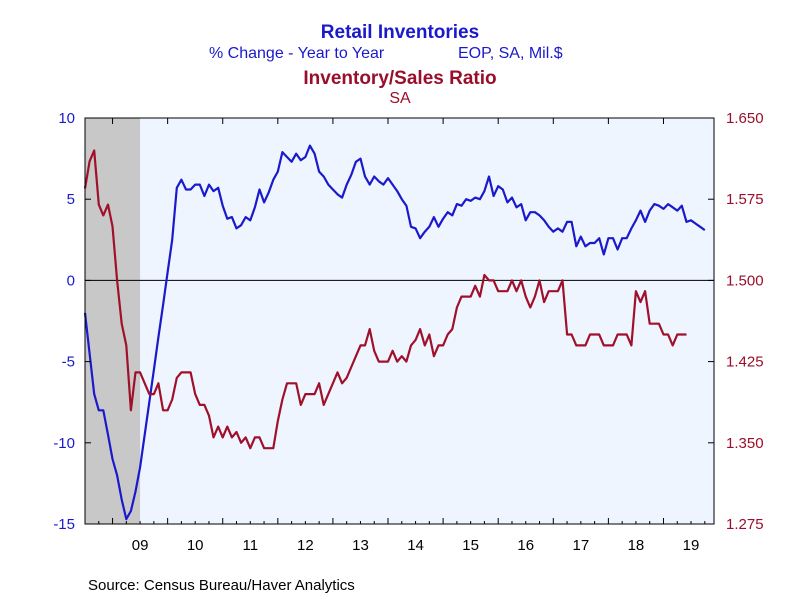 This screenshot has height=600, width=800. What do you see at coordinates (250, 545) in the screenshot?
I see `x-axis-tick-label: 11` at bounding box center [250, 545].